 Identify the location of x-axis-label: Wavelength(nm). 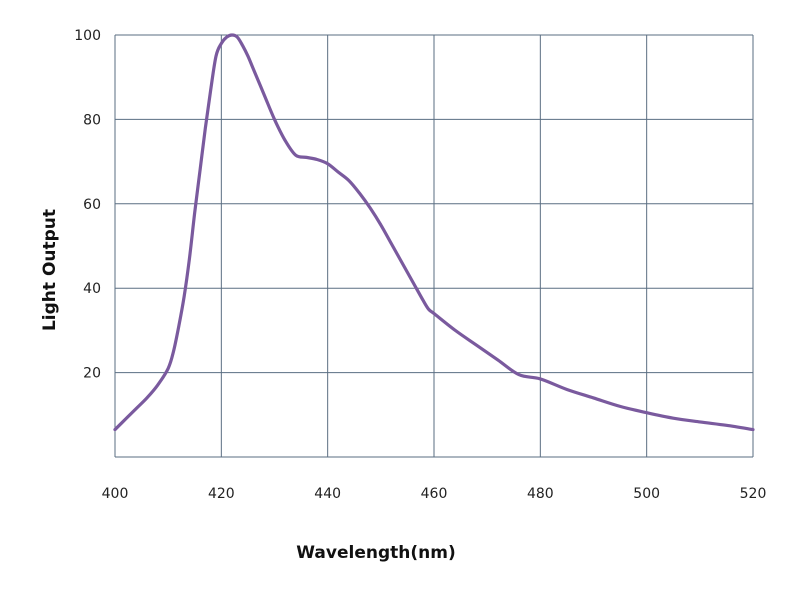
(375, 553).